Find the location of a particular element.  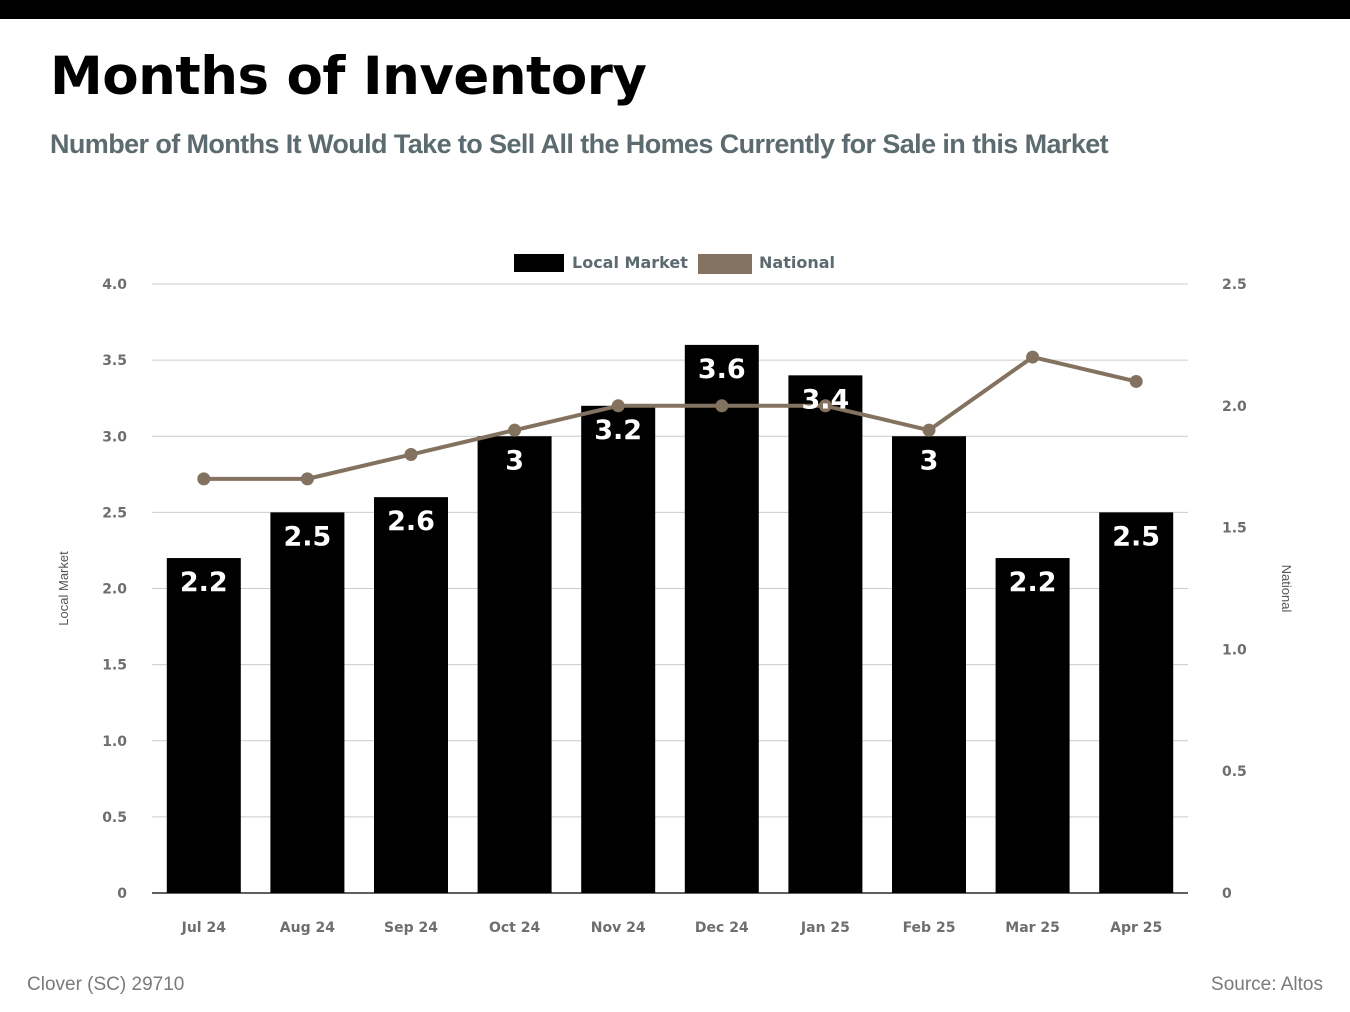

x-tick-label: Oct 24 is located at coordinates (515, 928).